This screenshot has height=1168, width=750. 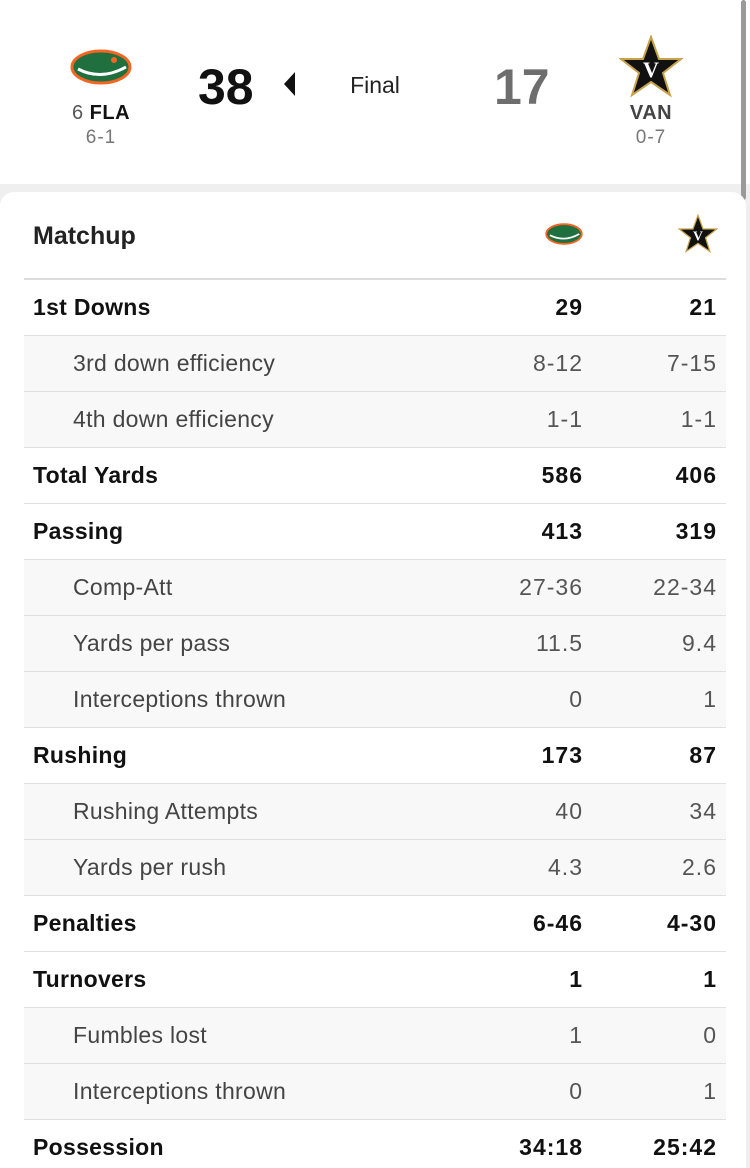 What do you see at coordinates (651, 113) in the screenshot?
I see `away-team-abbr: VAN` at bounding box center [651, 113].